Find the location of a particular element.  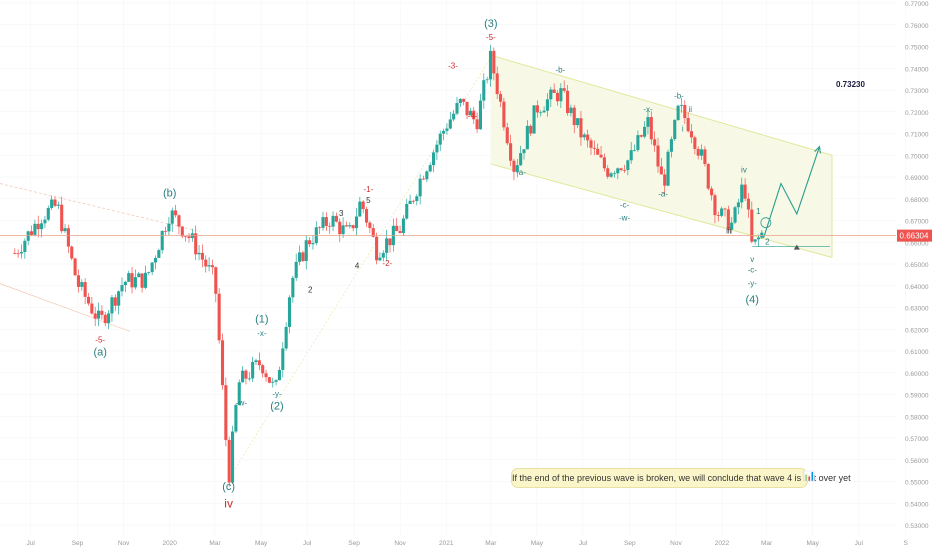

chart-note-icon: 📊 is located at coordinates (809, 476).